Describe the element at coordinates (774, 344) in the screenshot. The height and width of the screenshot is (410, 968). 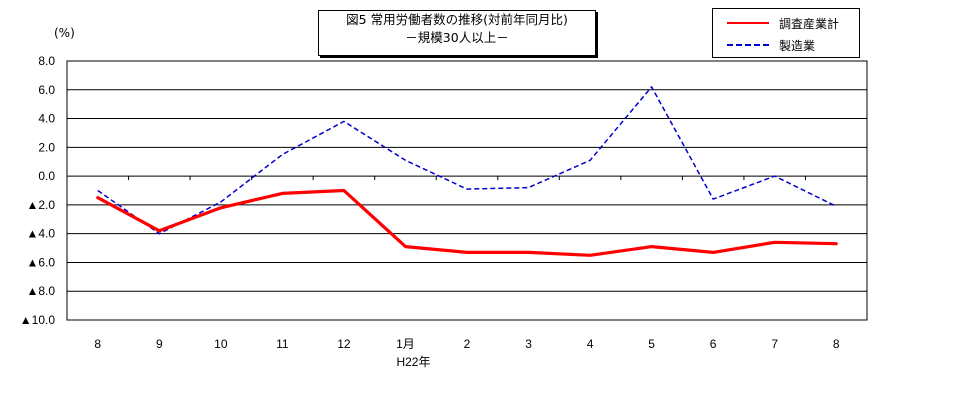
I see `x-tick-label: 7` at that location.